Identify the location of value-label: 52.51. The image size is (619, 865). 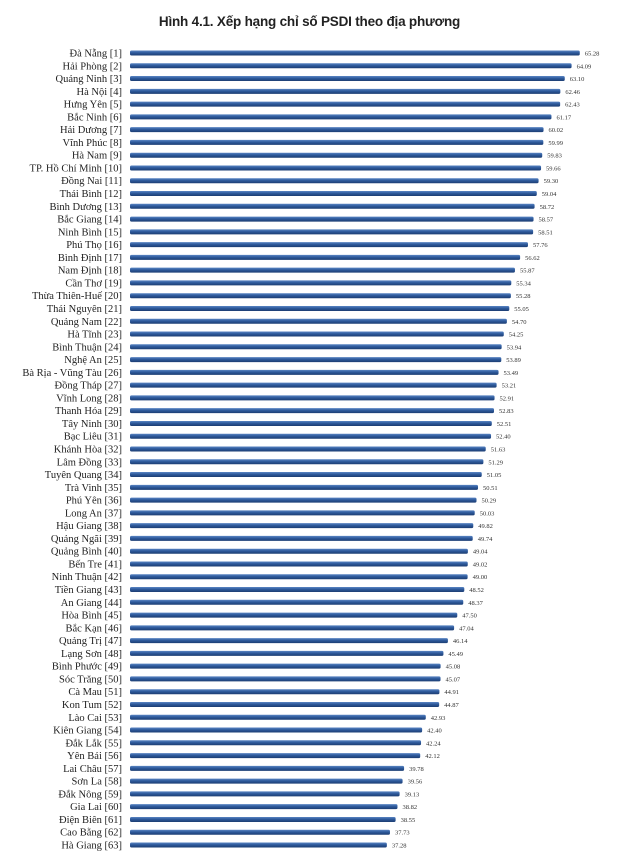
(504, 424).